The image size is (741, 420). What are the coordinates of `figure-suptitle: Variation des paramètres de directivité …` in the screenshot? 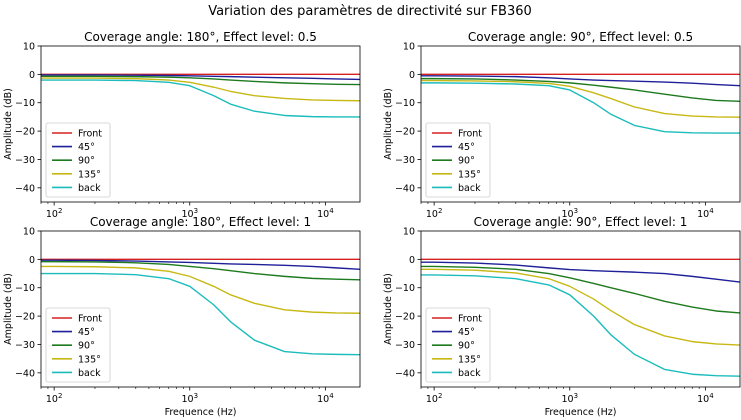 It's located at (370, 11).